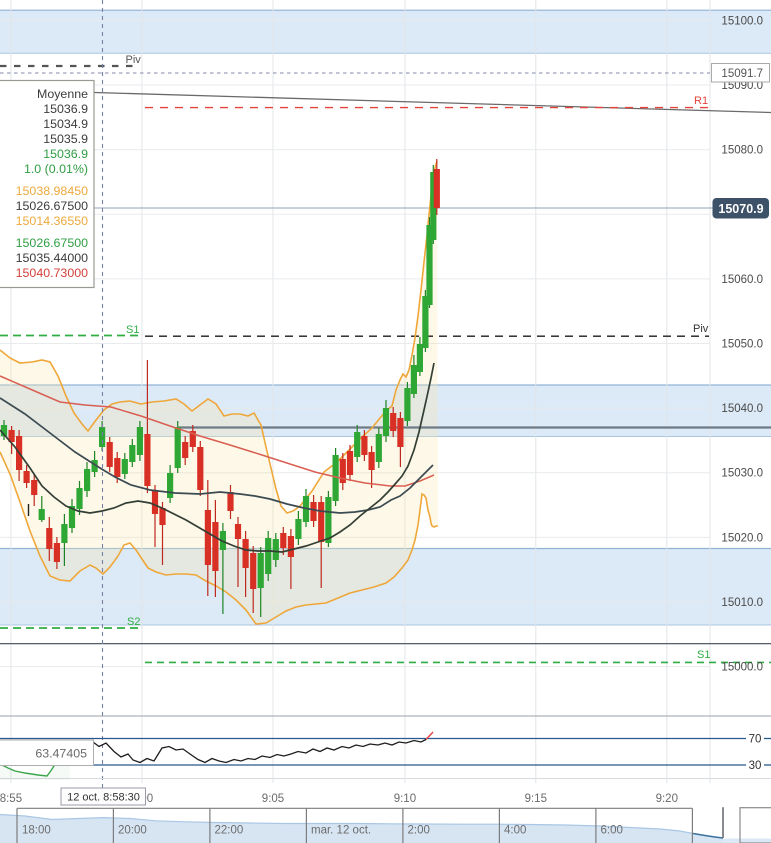 This screenshot has height=843, width=771. Describe the element at coordinates (742, 538) in the screenshot. I see `svg-text: 15020.0` at that location.